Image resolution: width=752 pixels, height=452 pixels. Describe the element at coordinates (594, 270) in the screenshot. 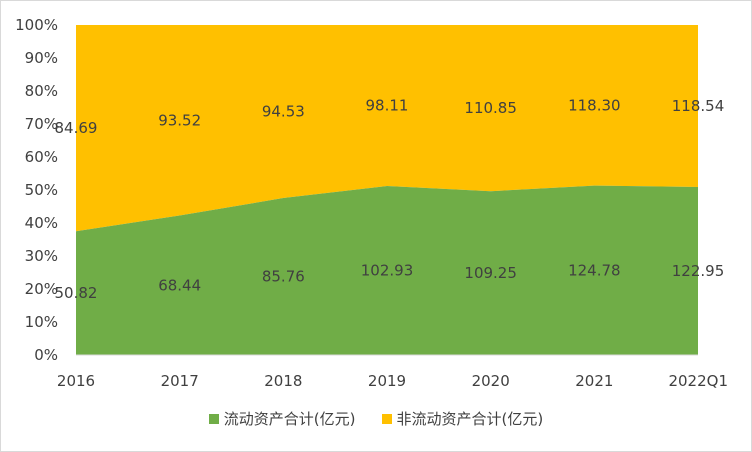

I see `data-label-current-assets: 124.78` at that location.